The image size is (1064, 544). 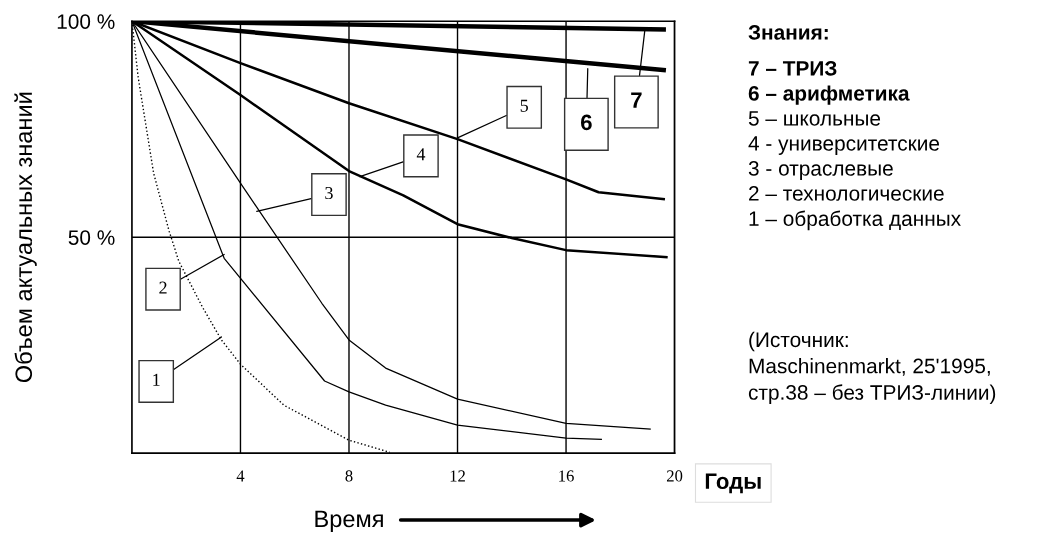 What do you see at coordinates (792, 68) in the screenshot?
I see `text: 7 – ТРИЗ` at bounding box center [792, 68].